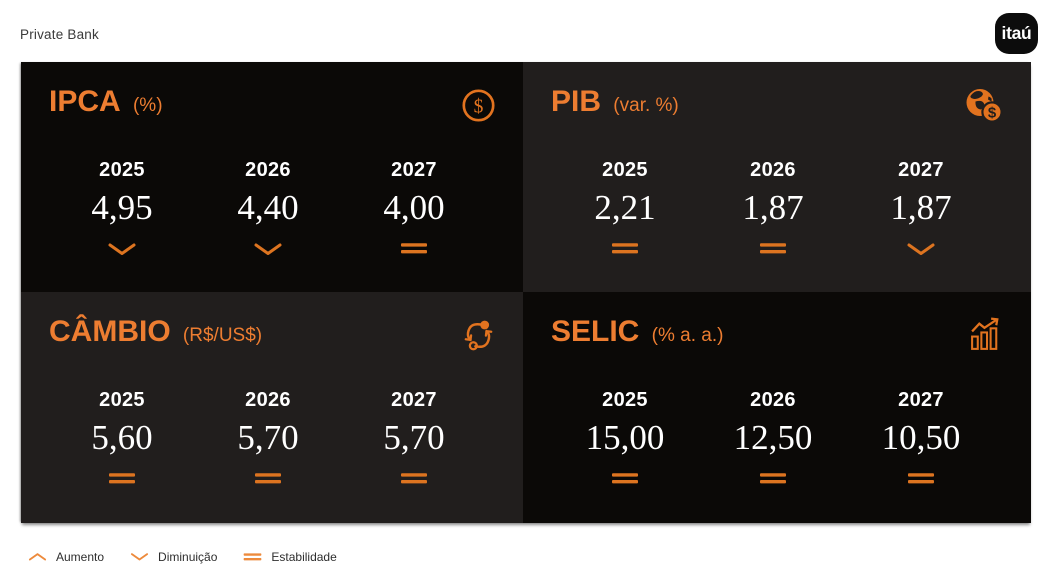 The width and height of the screenshot is (1053, 583). I want to click on forecast-column: 2027 4,00, so click(414, 208).